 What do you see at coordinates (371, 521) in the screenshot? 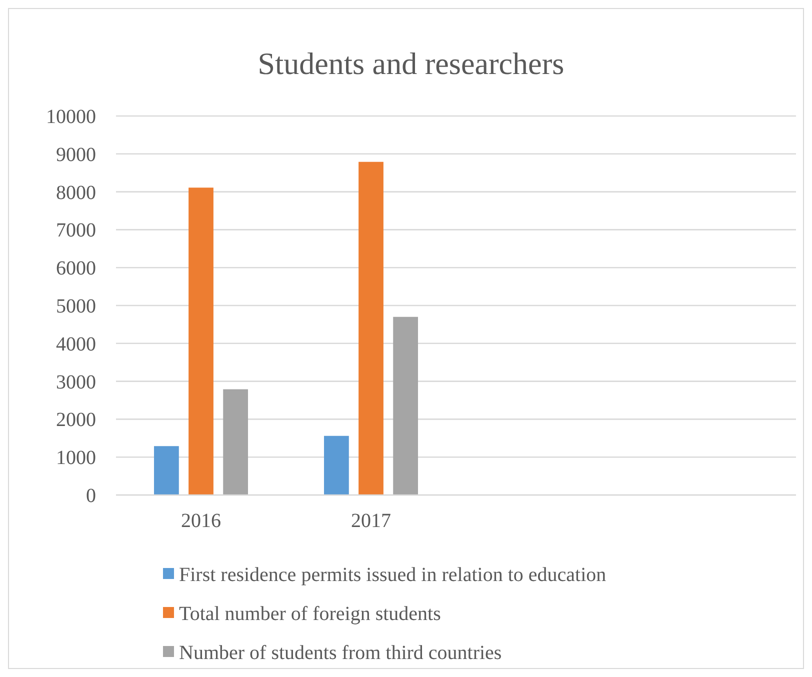
I see `x-tick-label: 2017` at bounding box center [371, 521].